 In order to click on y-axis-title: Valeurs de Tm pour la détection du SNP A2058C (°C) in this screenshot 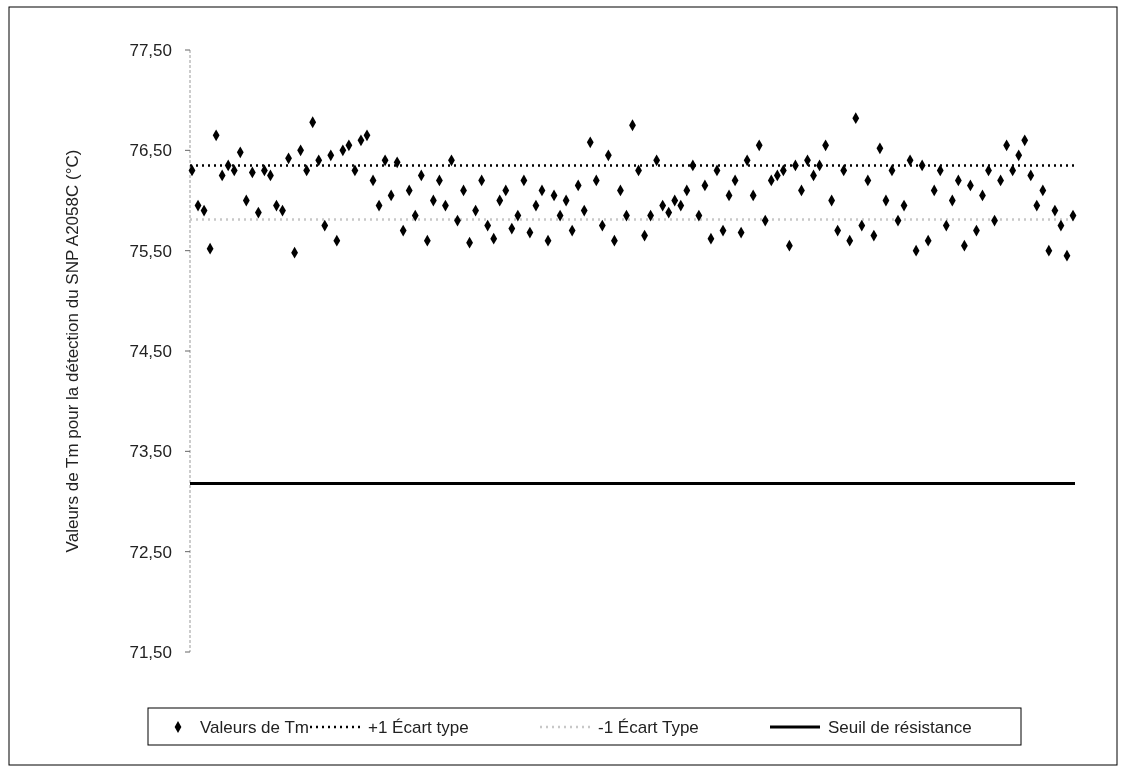, I will do `click(72, 351)`.